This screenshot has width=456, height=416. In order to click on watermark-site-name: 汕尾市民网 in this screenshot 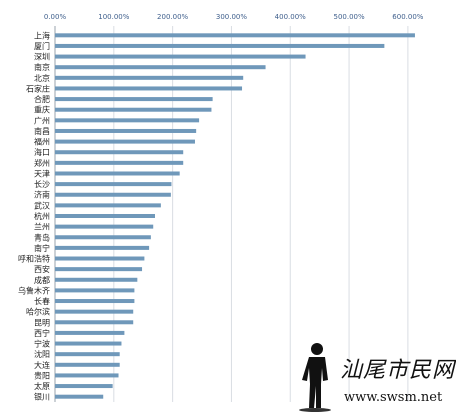, I will do `click(398, 370)`.